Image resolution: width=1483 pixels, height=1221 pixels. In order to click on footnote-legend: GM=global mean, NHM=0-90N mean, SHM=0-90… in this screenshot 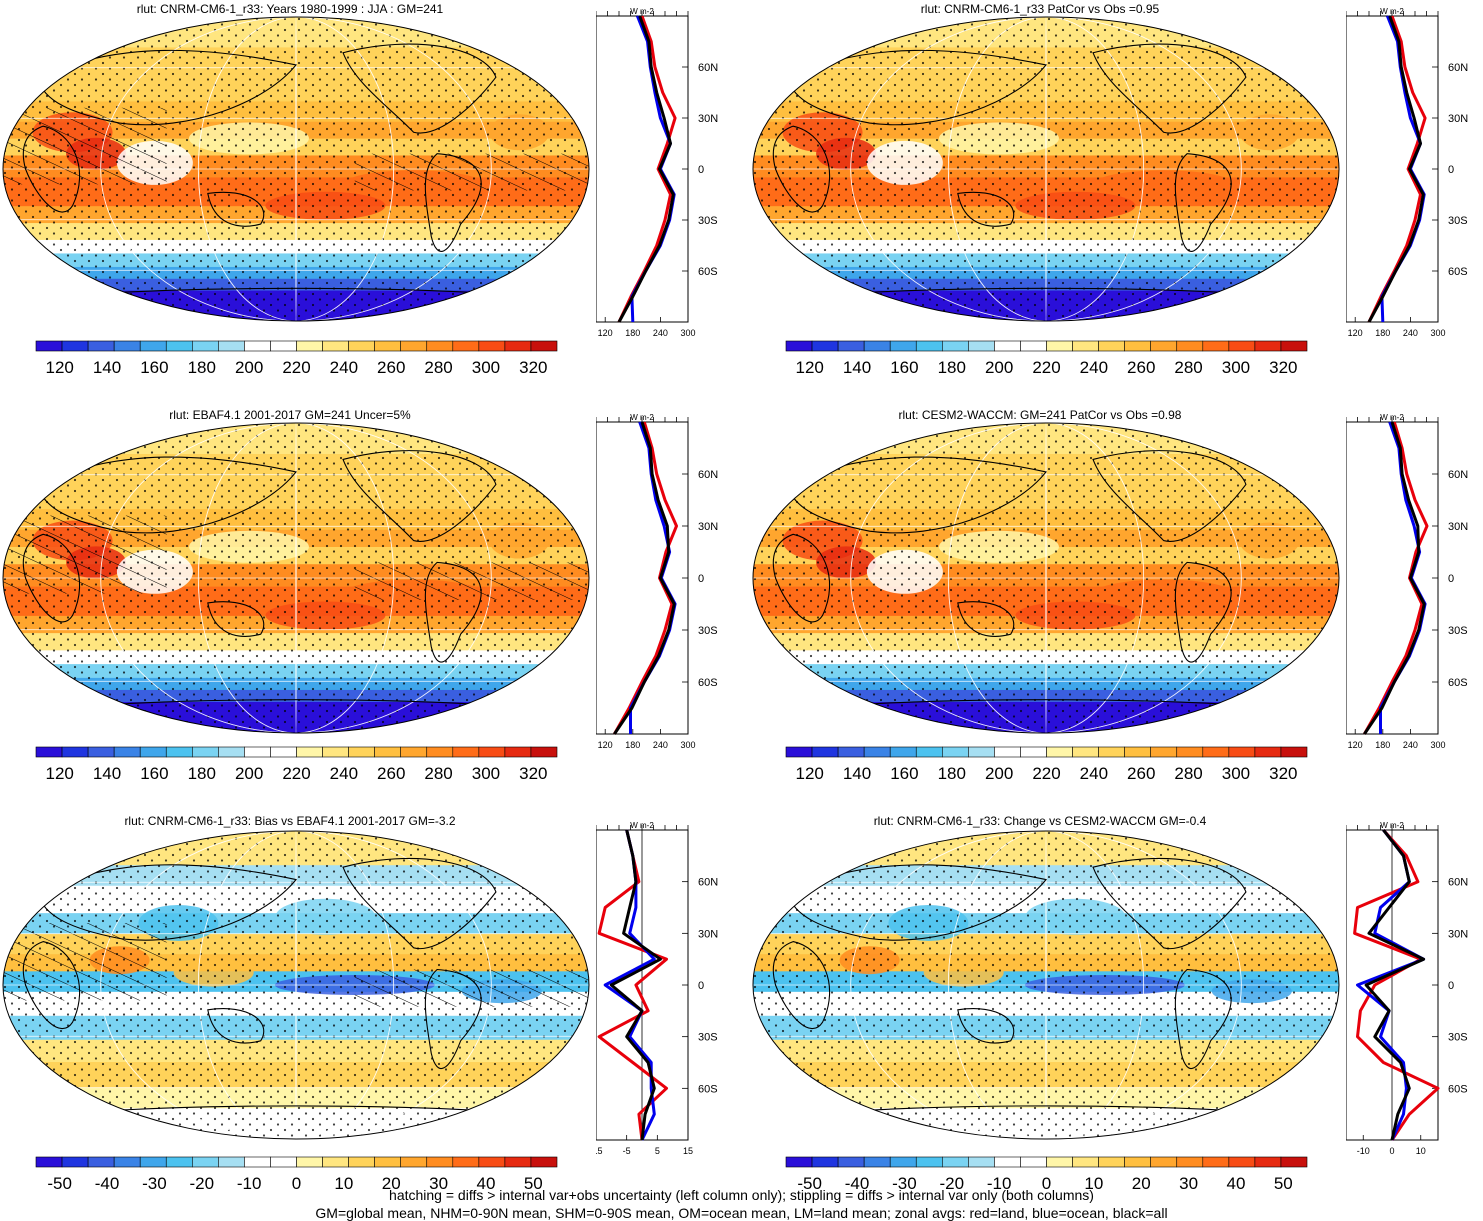, I will do `click(741, 1213)`.